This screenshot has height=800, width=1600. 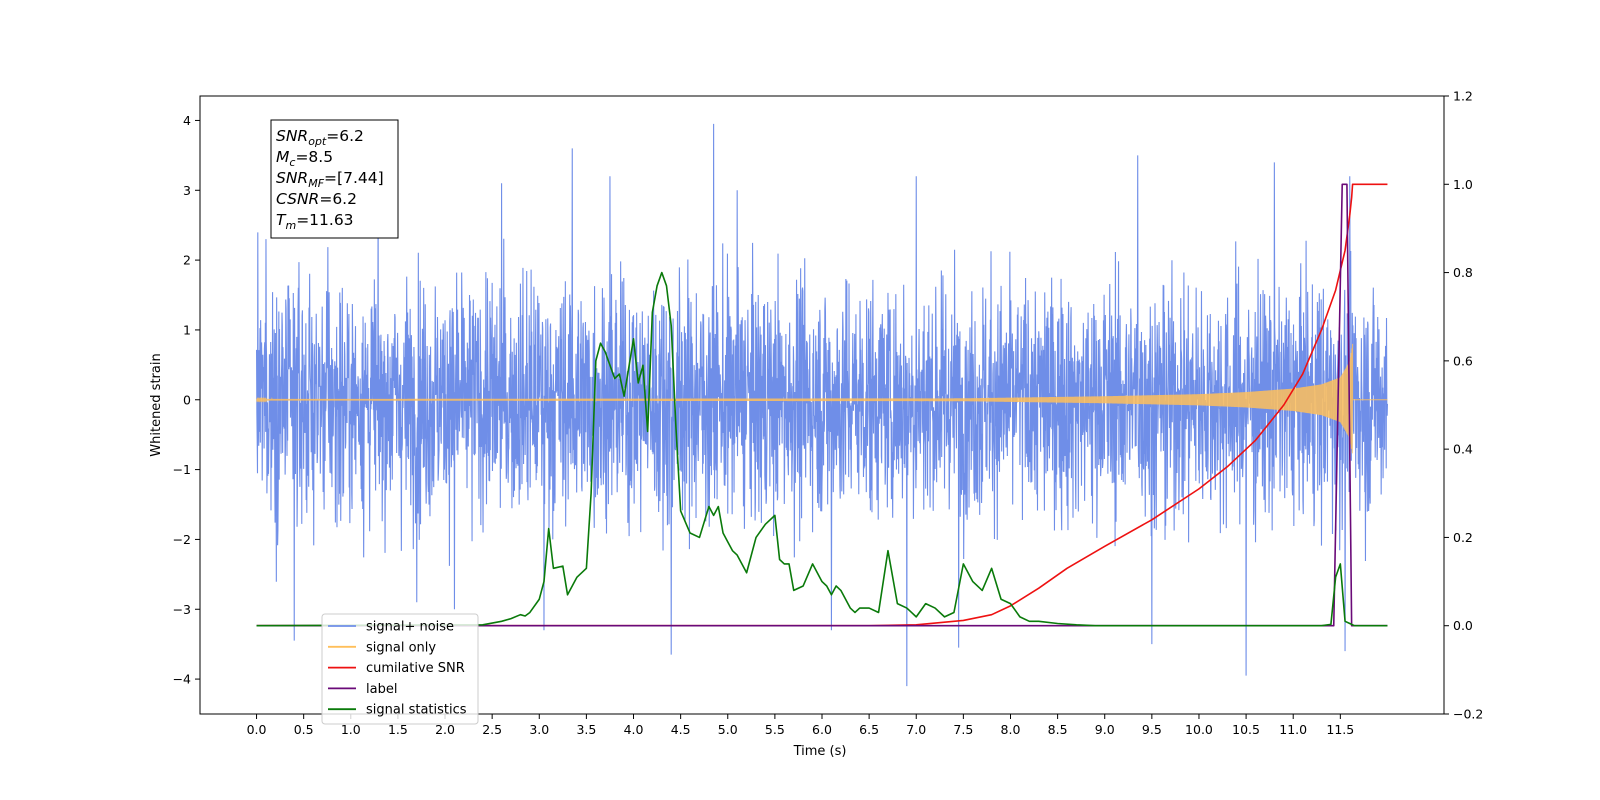 I want to click on y-tick-label: −2, so click(x=182, y=539).